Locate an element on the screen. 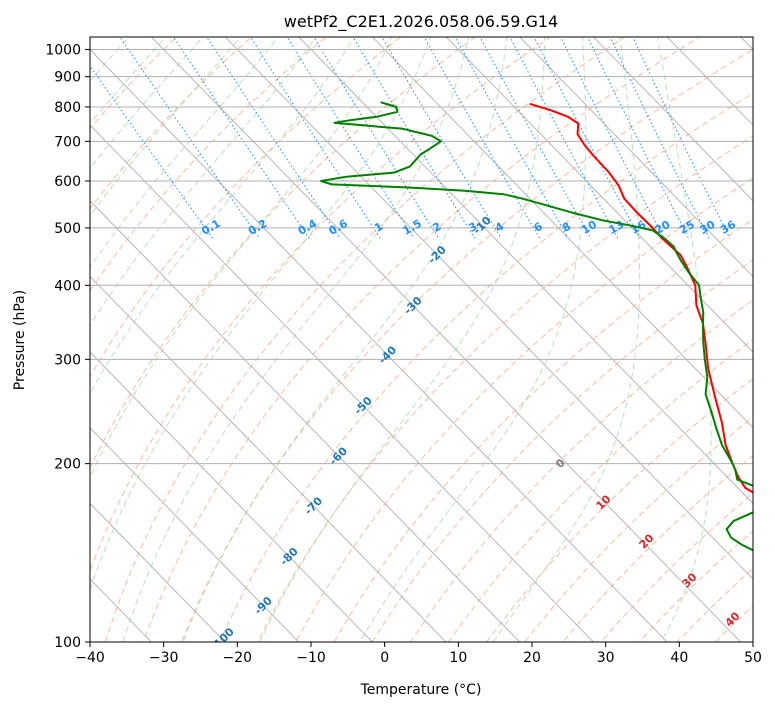 Image resolution: width=775 pixels, height=708 pixels. y-tick-label: 300 is located at coordinates (67, 360).